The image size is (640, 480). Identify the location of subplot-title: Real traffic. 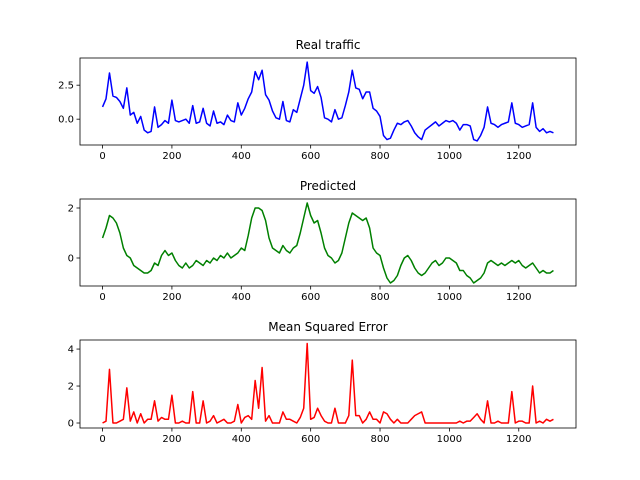
(328, 45).